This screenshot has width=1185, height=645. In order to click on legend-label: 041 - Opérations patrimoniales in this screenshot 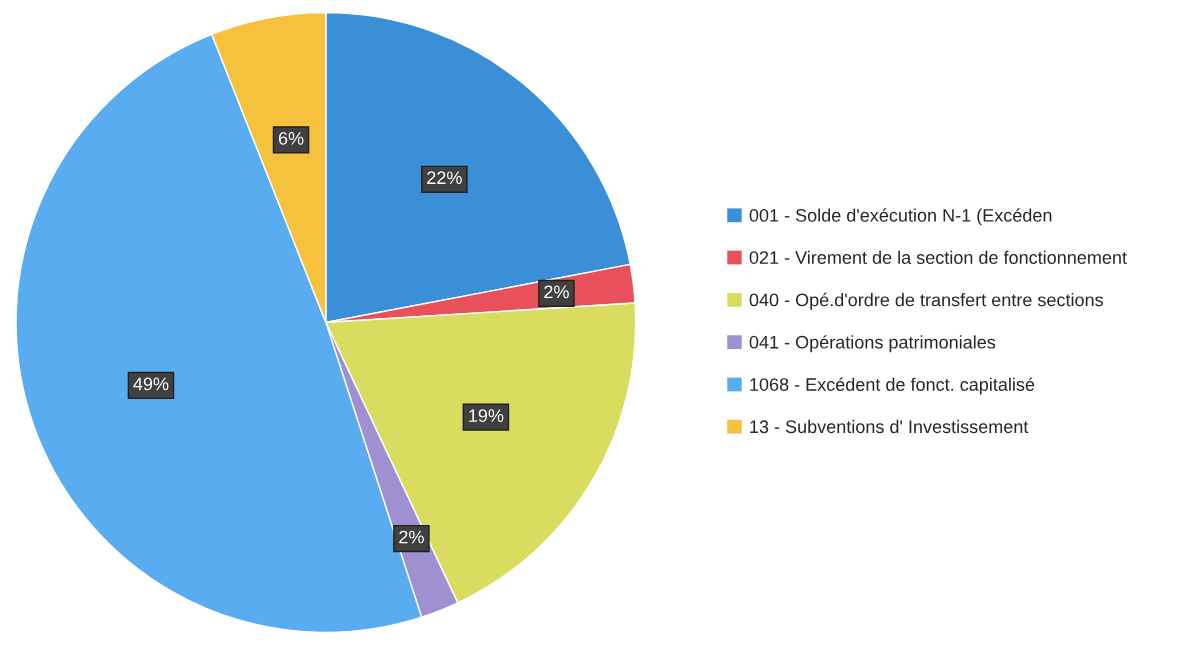, I will do `click(872, 344)`.